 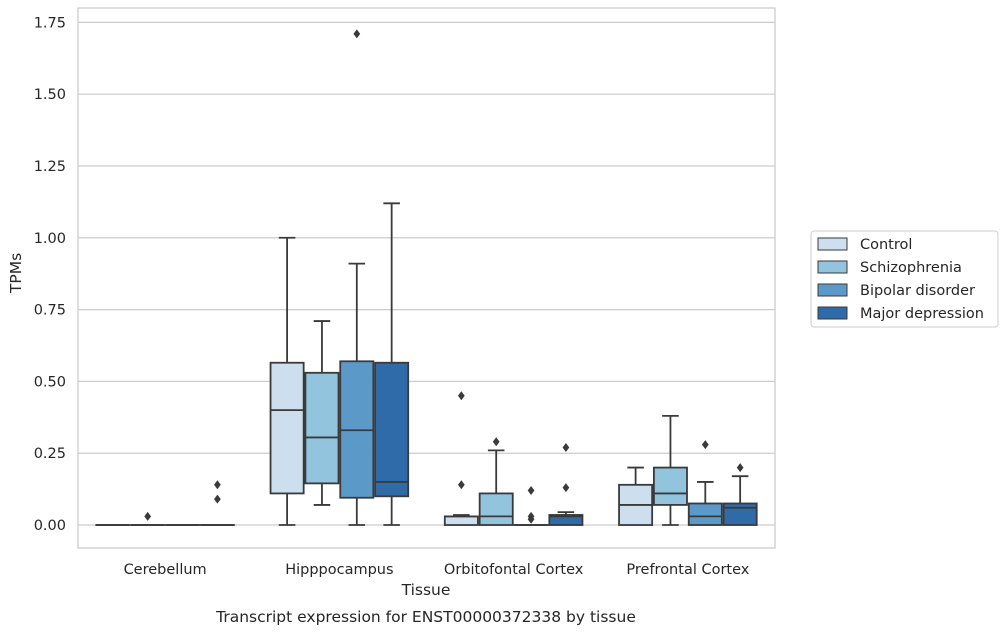 What do you see at coordinates (165, 570) in the screenshot?
I see `x-tick-label: Cerebellum` at bounding box center [165, 570].